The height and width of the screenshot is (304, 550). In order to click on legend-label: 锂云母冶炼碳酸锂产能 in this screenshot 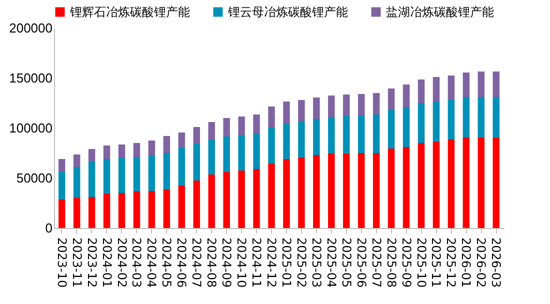, I will do `click(287, 12)`.